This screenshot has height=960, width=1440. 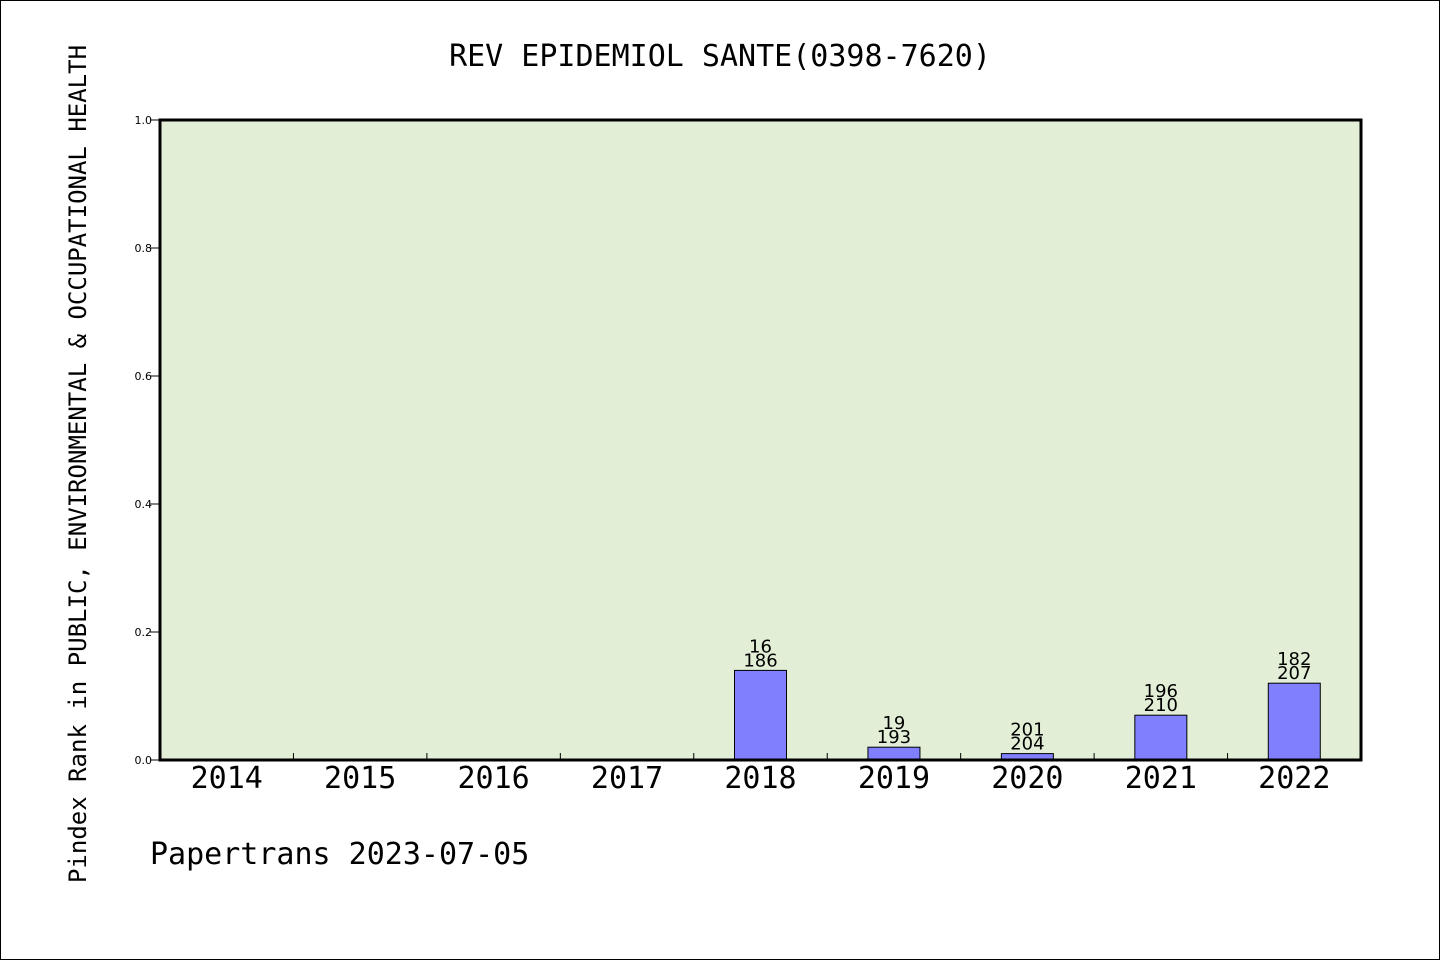 What do you see at coordinates (1161, 737) in the screenshot?
I see `bar-2021` at bounding box center [1161, 737].